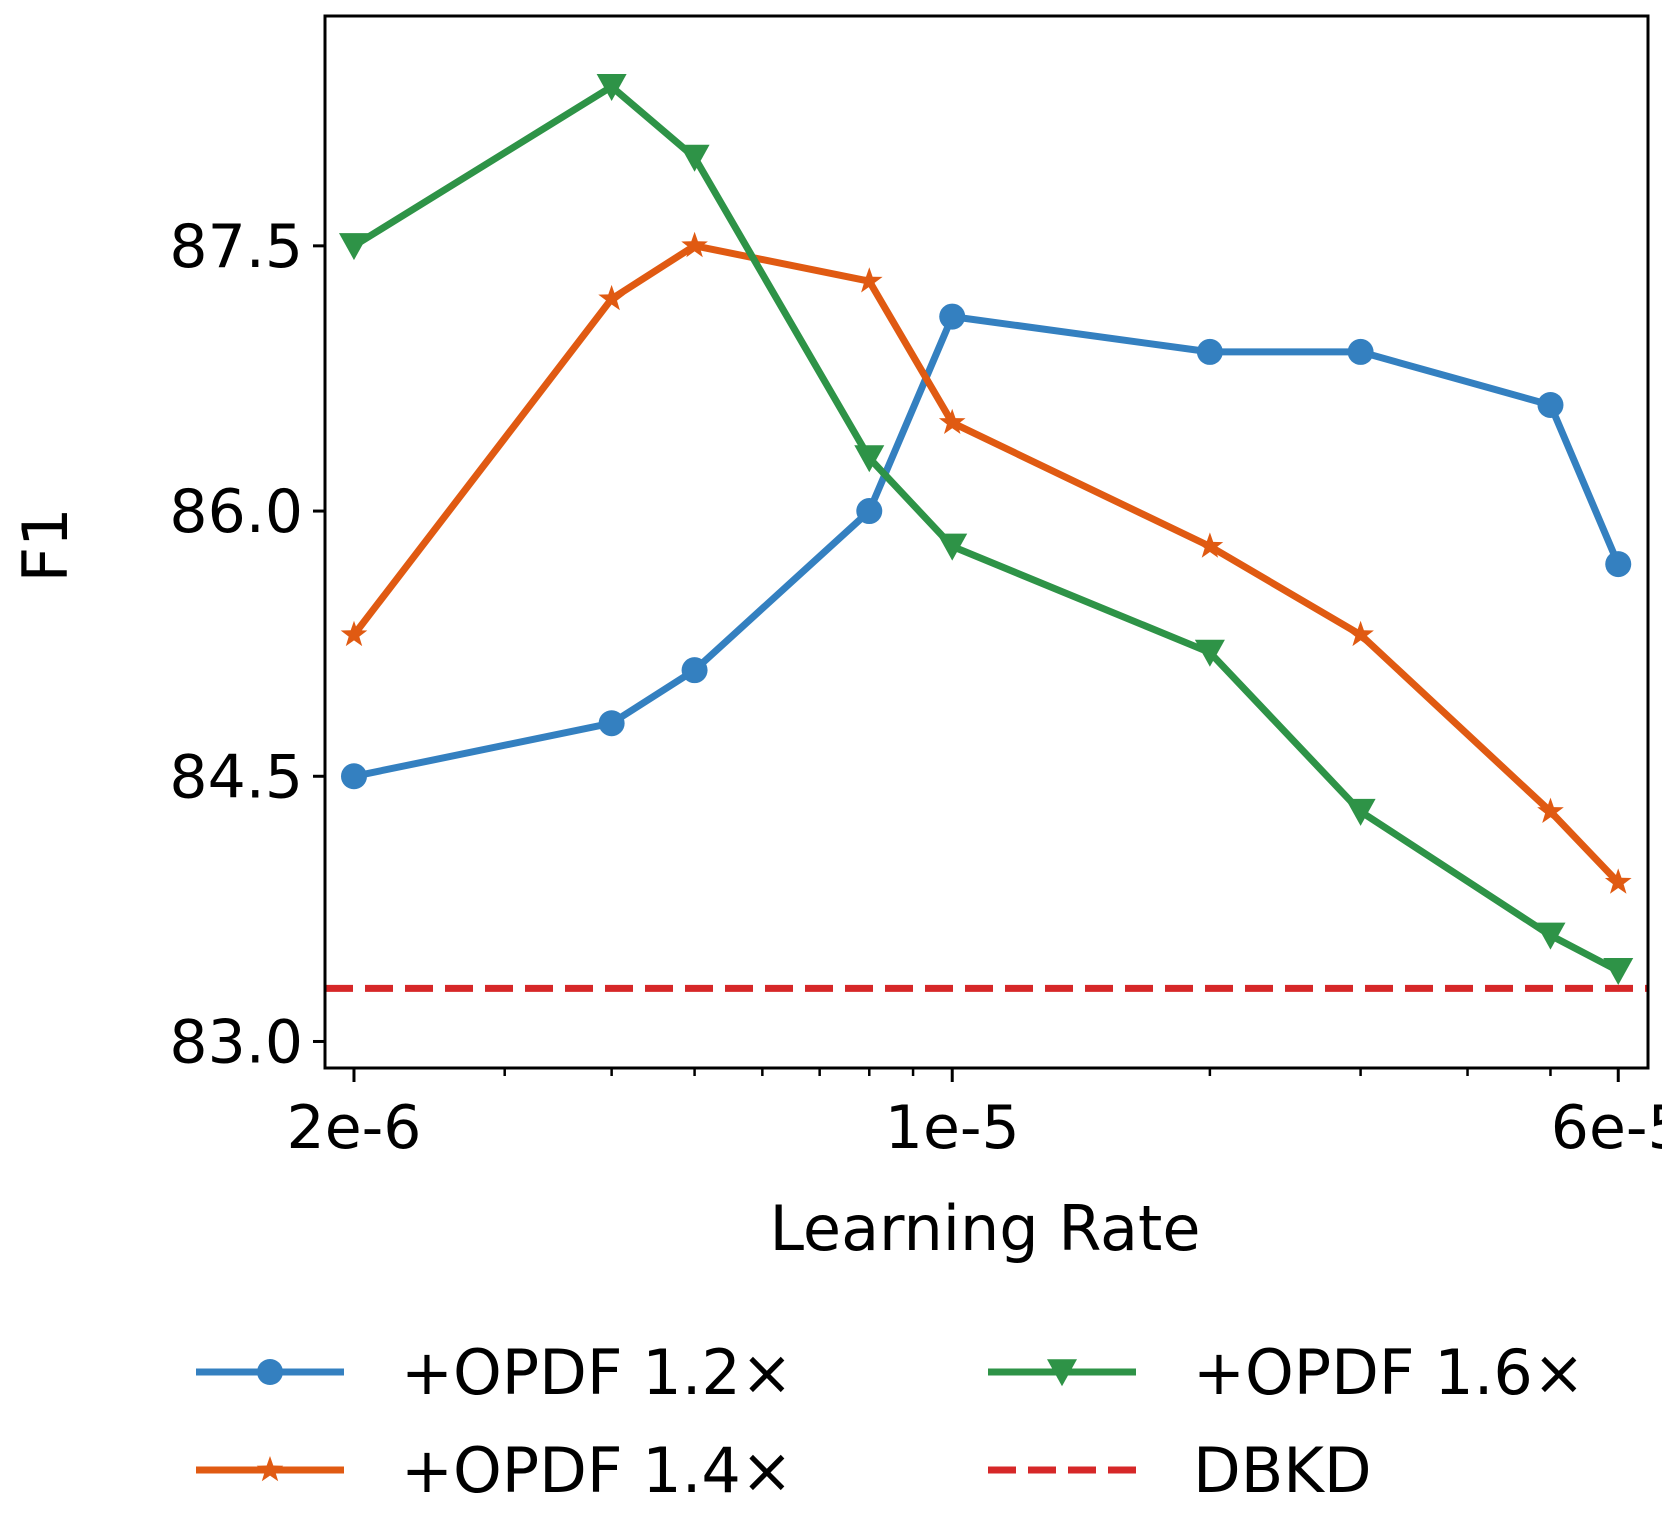  I want to click on x-tick-label: 2e-6, so click(354, 1128).